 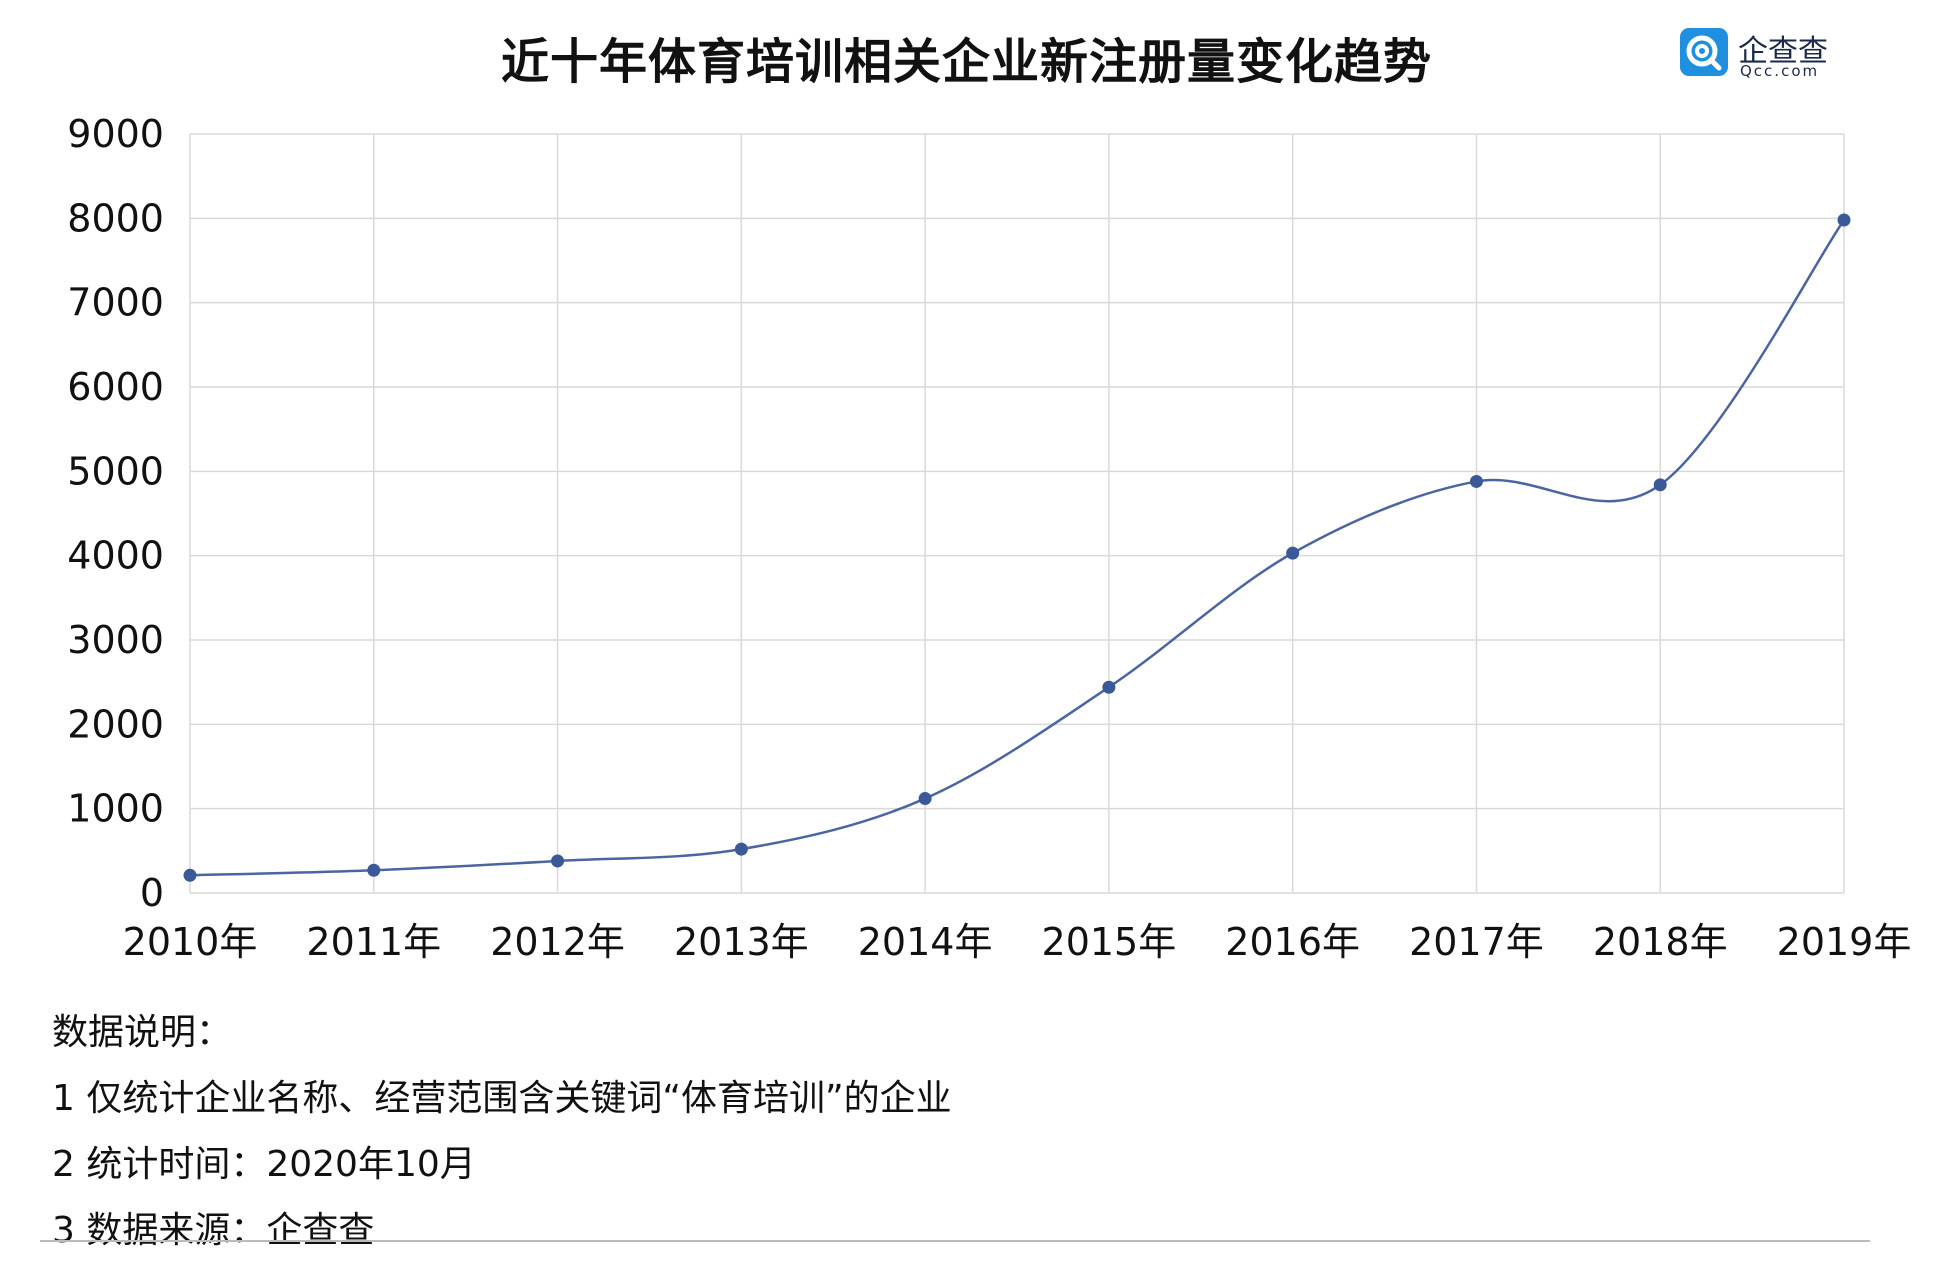 I want to click on logo-domain: Qcc.com, so click(x=1780, y=71).